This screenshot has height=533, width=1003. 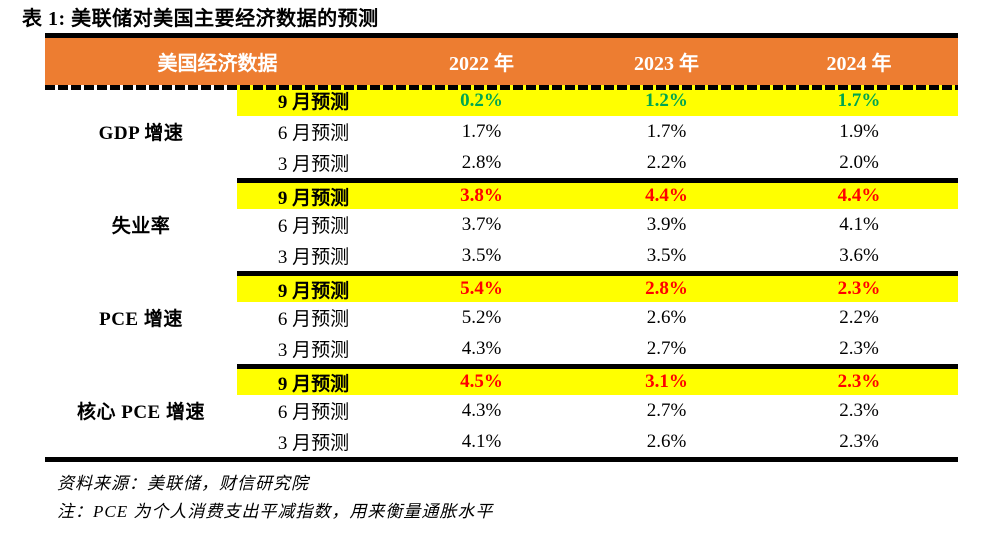 I want to click on table-title: 表 1: 美联储对美国主要经济数据的预测, so click(x=200, y=19).